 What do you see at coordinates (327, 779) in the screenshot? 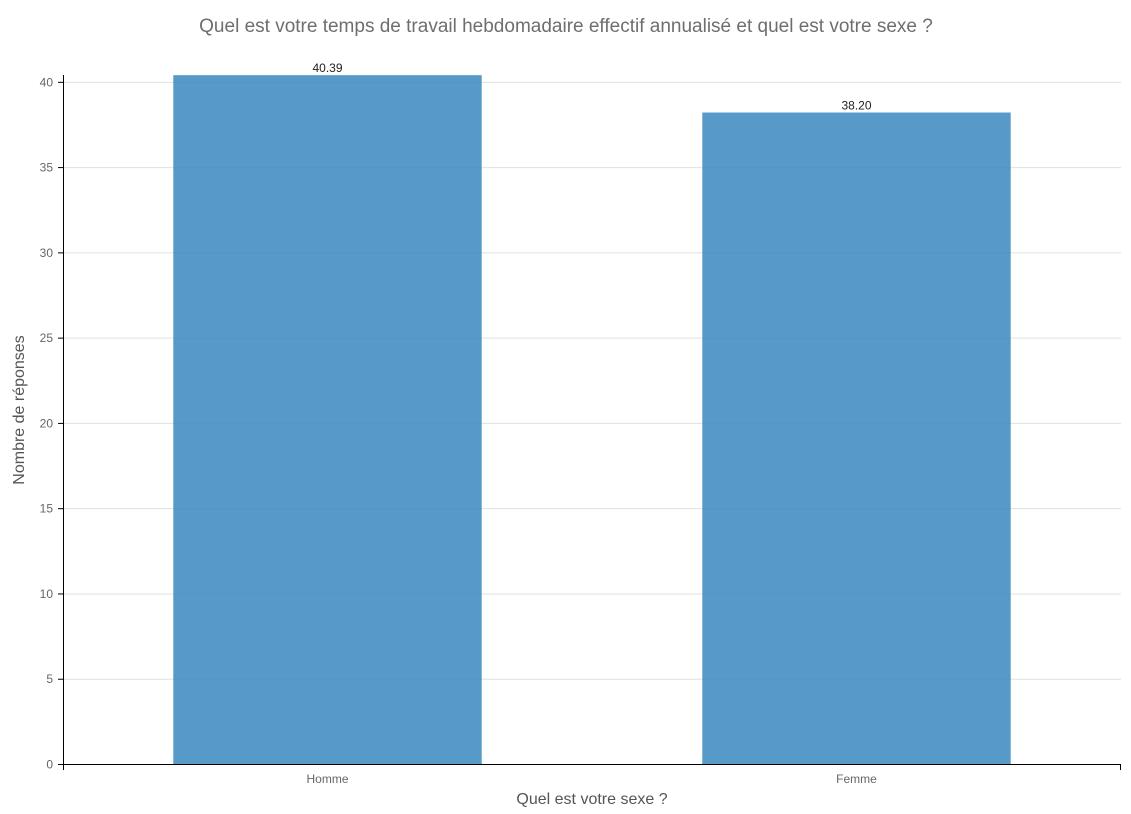
I see `x-tick-label: Homme` at bounding box center [327, 779].